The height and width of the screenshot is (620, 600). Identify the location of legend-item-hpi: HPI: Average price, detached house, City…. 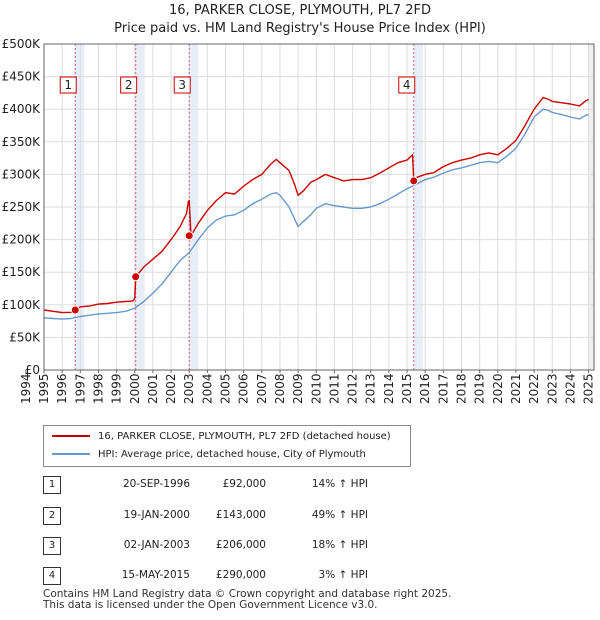
(209, 455).